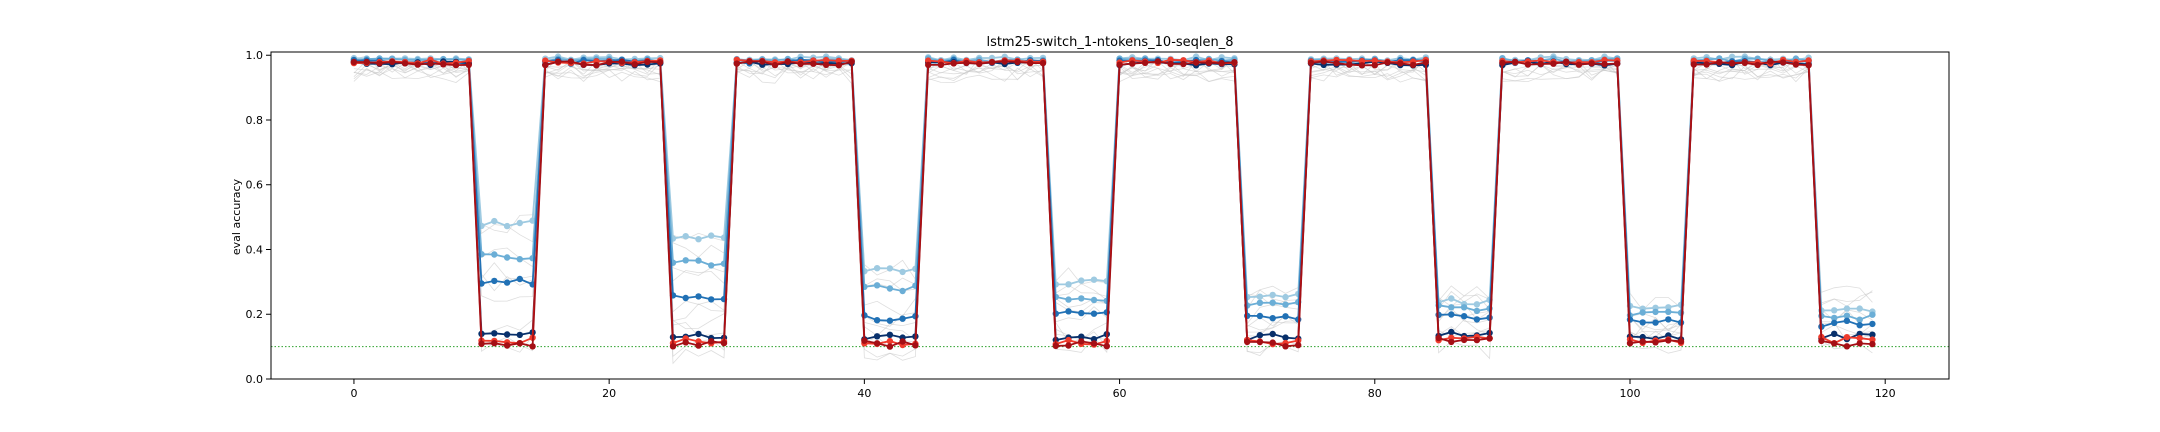  What do you see at coordinates (255, 249) in the screenshot?
I see `y-tick-label: 0.4` at bounding box center [255, 249].